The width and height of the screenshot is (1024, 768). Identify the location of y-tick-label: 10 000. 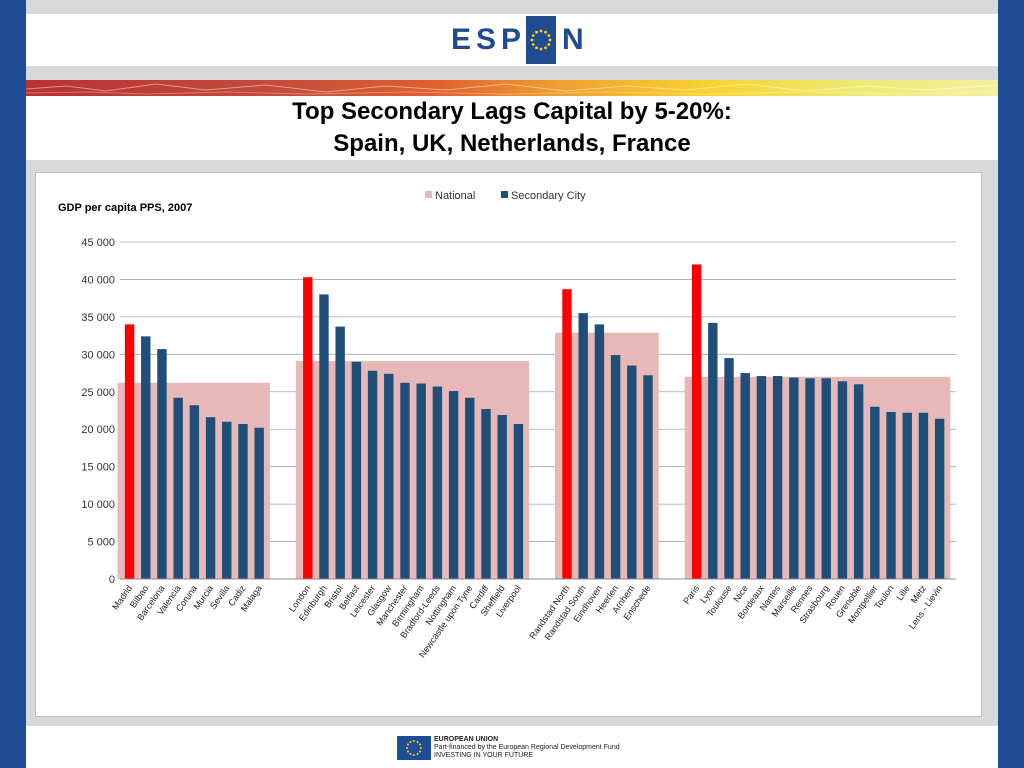
(98, 505).